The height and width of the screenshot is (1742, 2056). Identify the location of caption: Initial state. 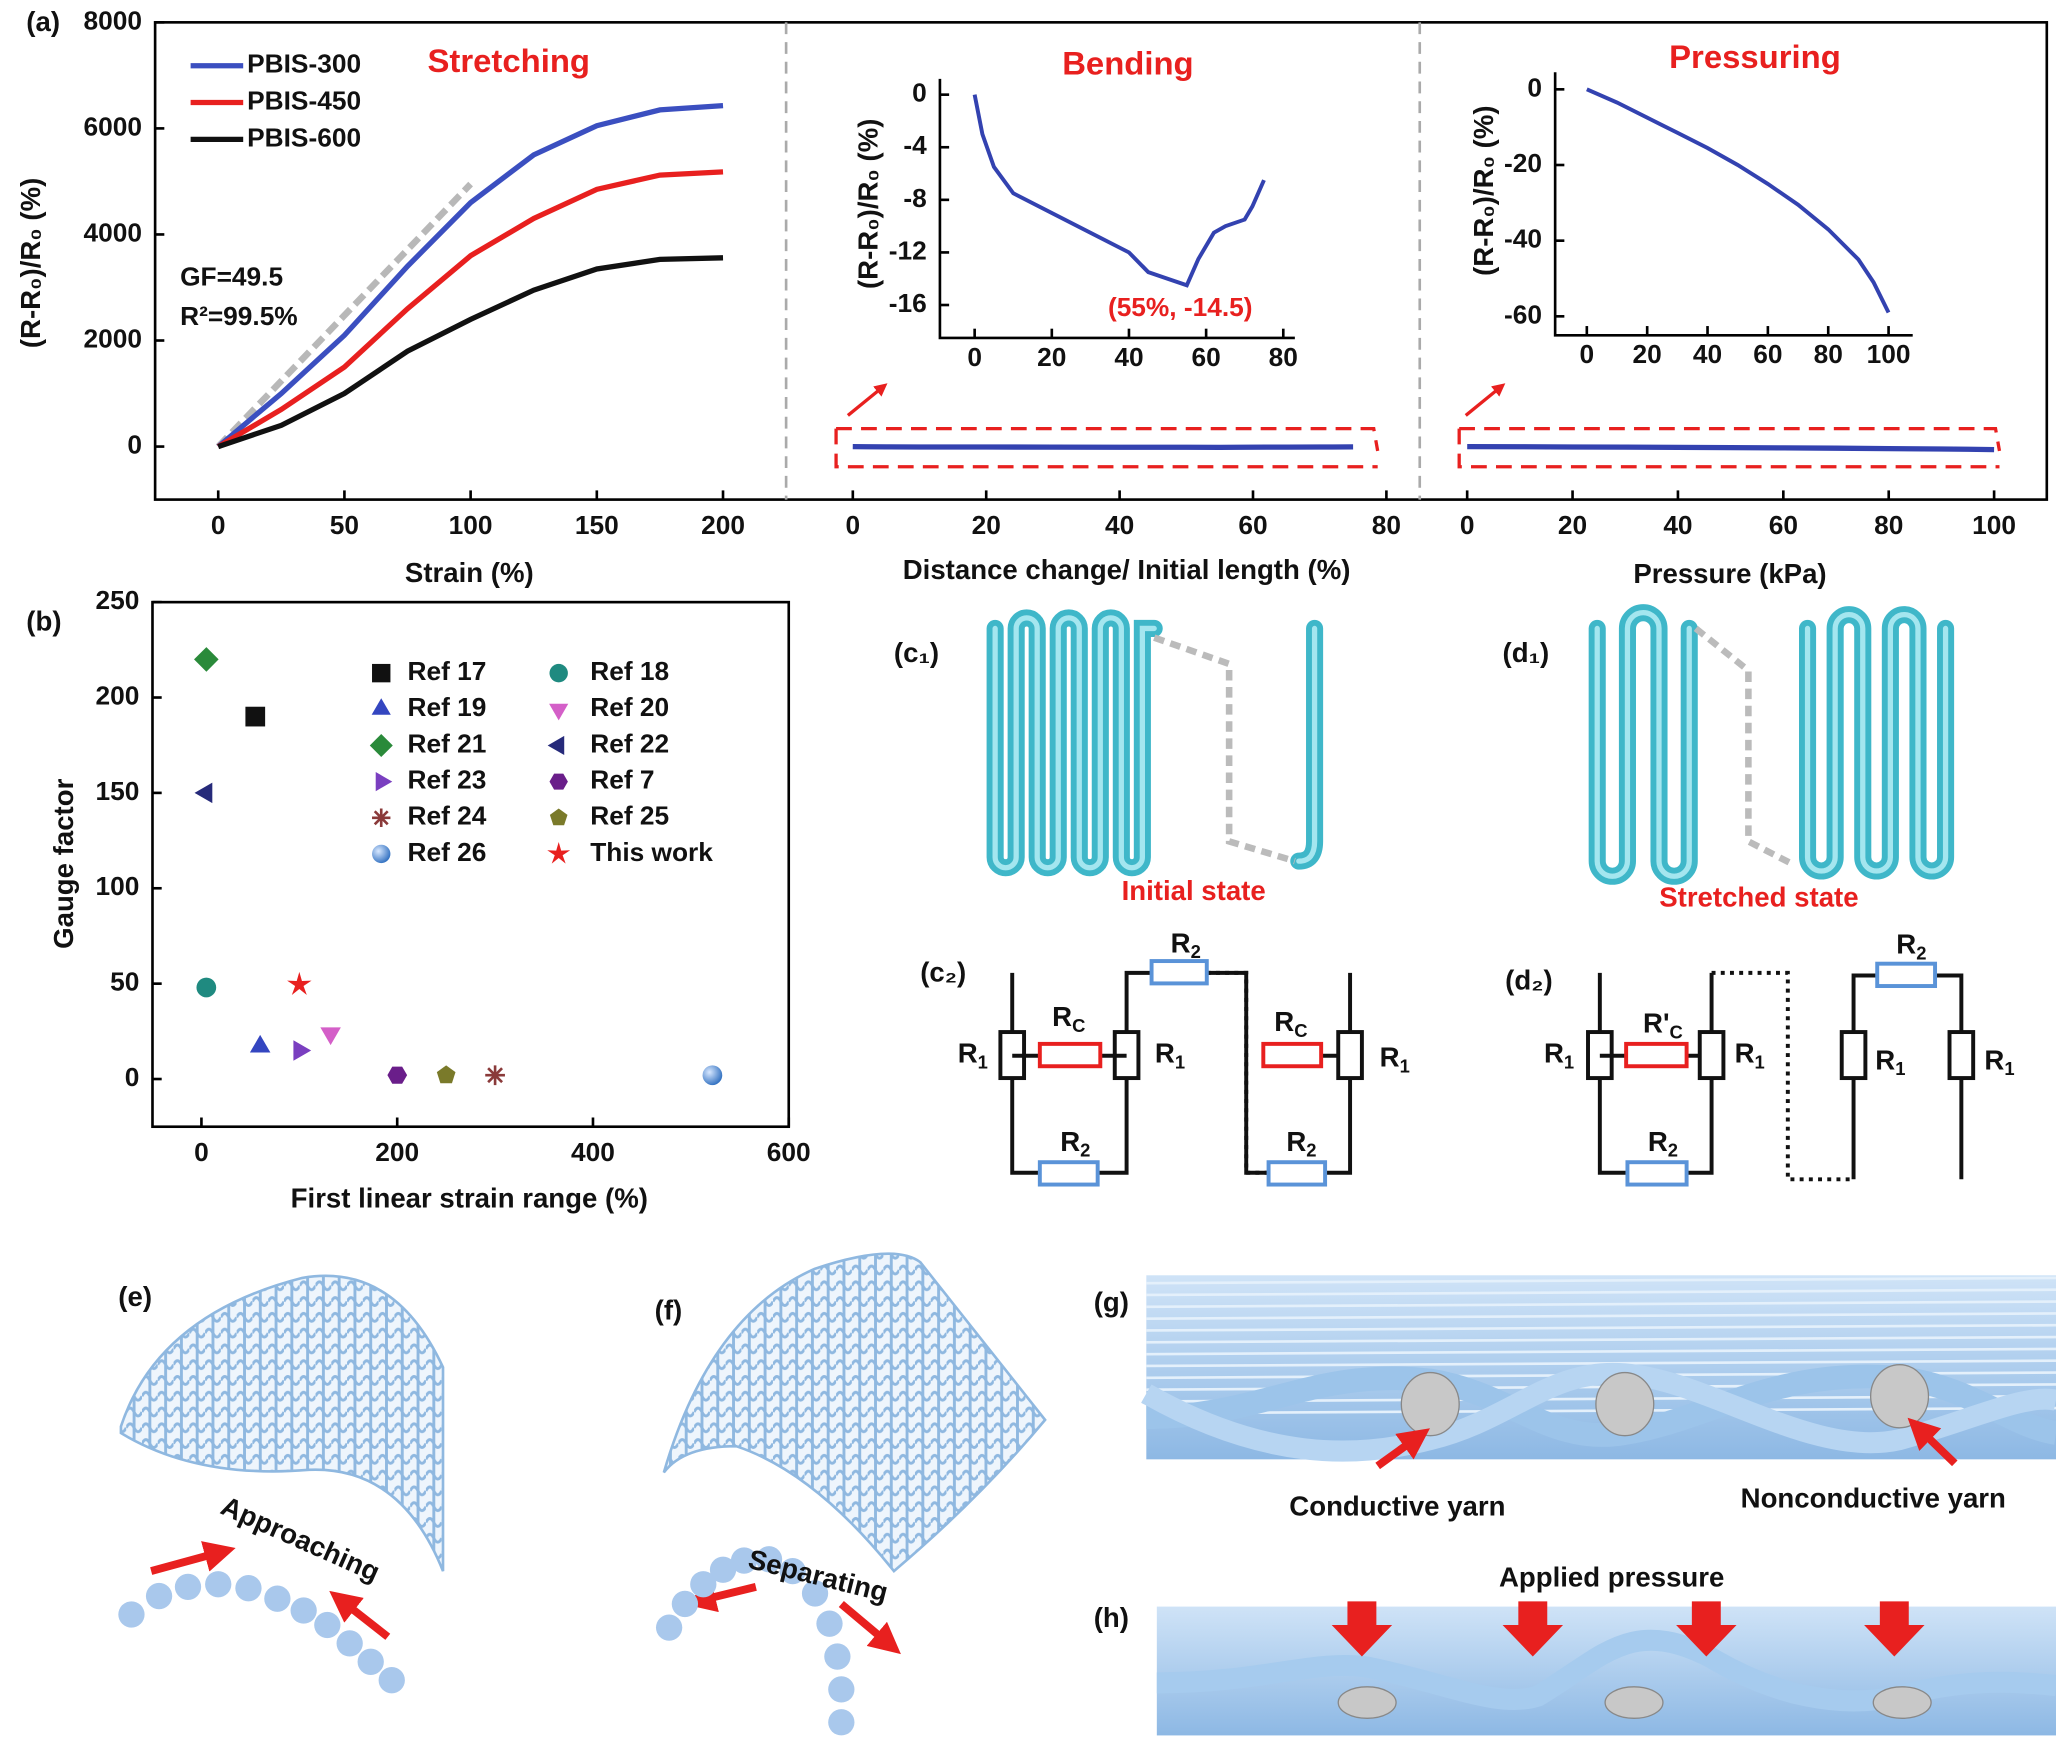
(1194, 890).